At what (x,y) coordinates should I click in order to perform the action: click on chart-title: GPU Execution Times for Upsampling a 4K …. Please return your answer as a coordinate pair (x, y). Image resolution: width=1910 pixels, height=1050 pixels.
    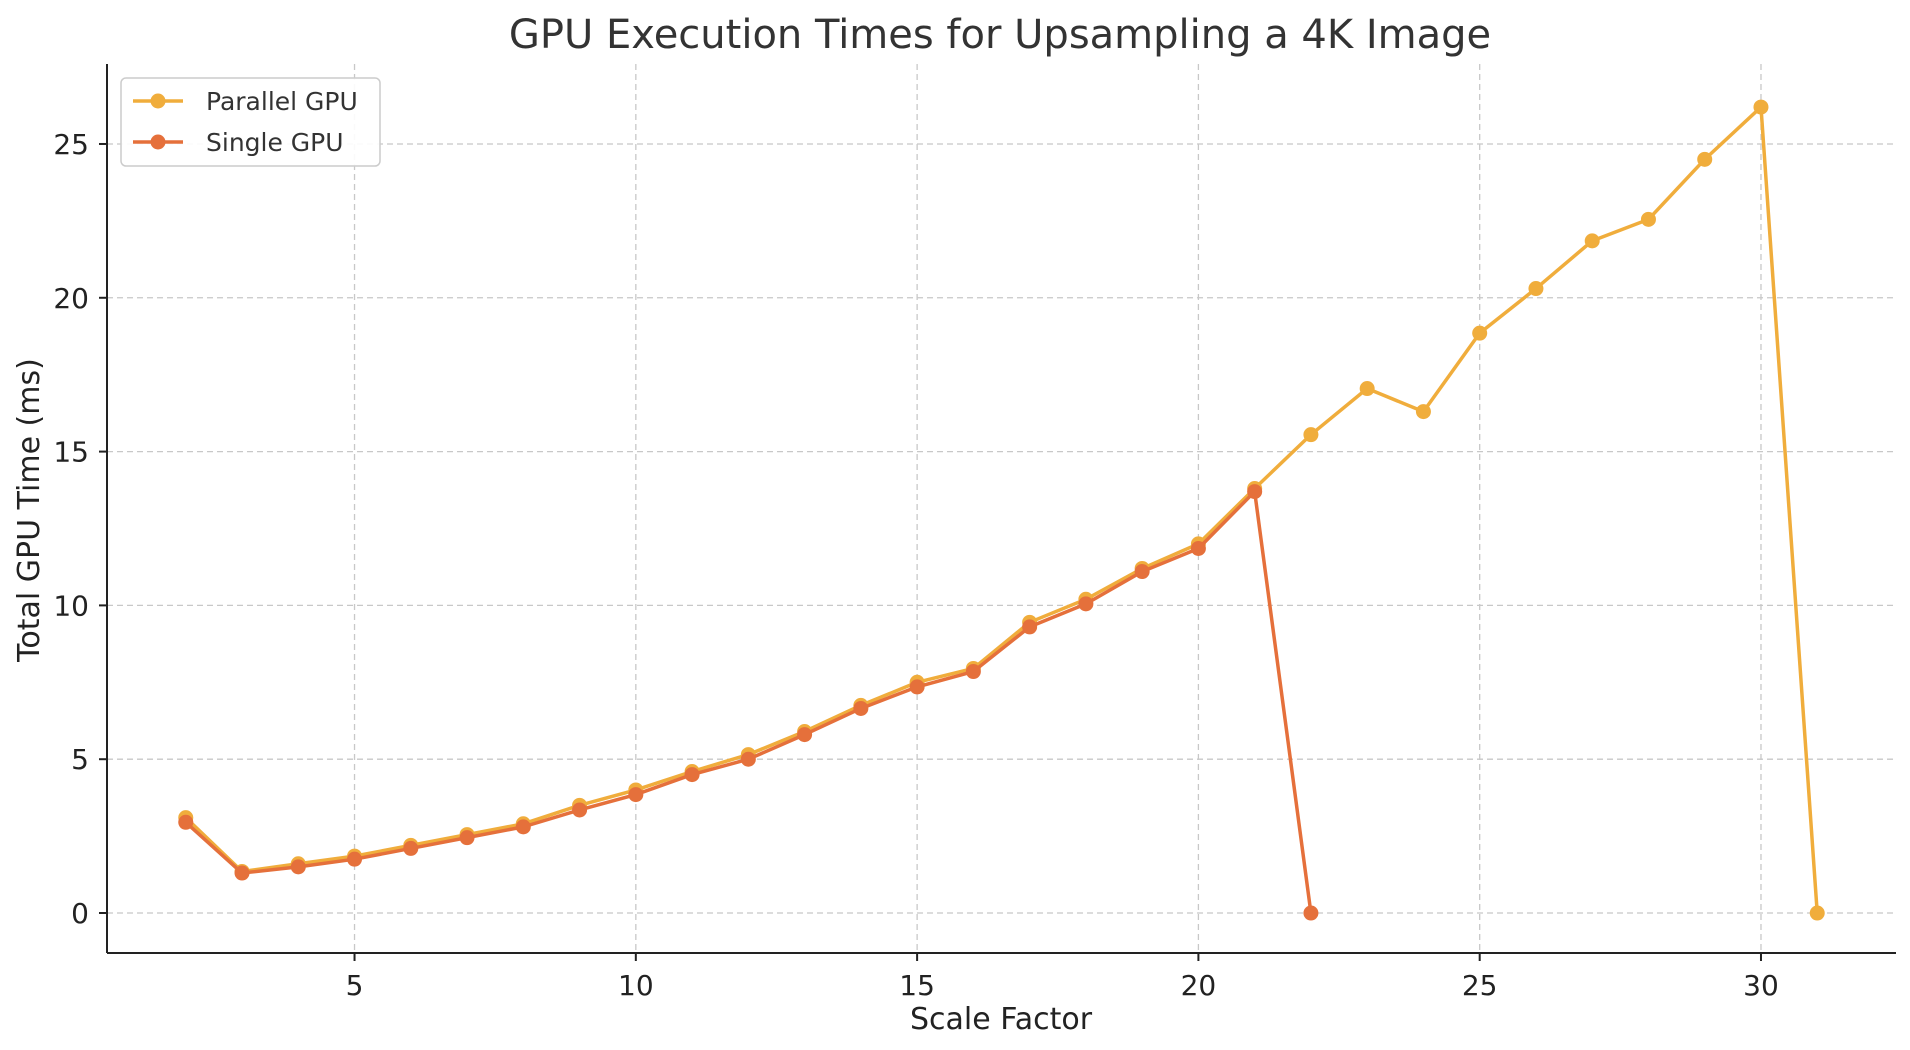
    Looking at the image, I should click on (1000, 35).